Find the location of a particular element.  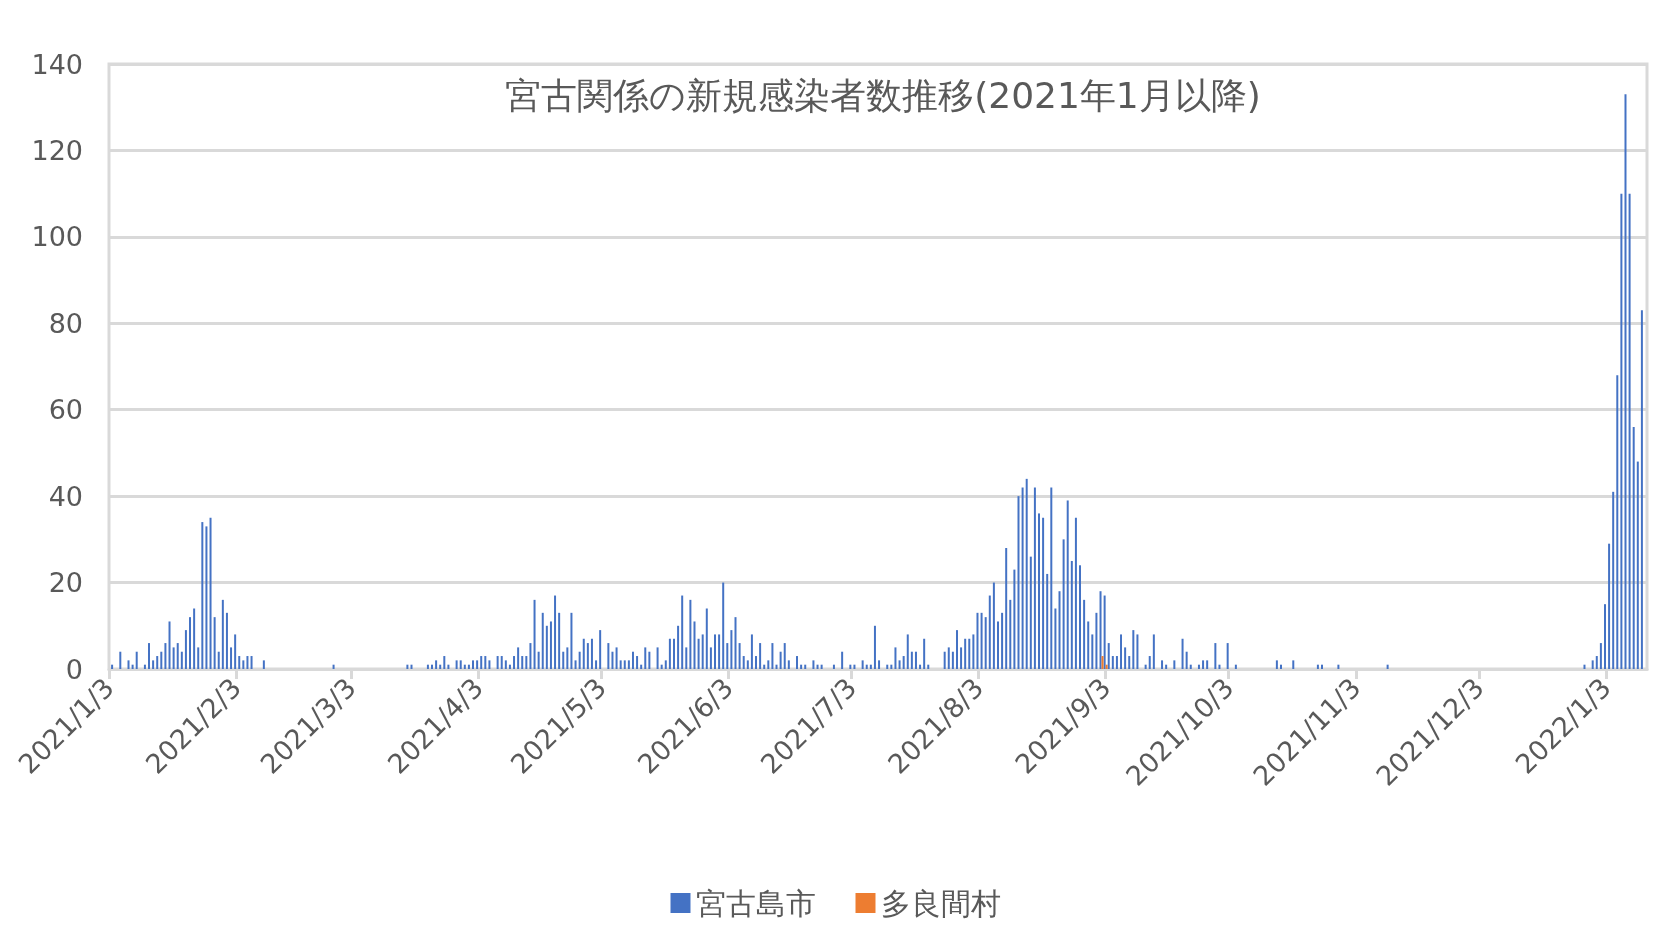

chart-title: 宮古関係の新規感染者数推移(2021年1月以降) is located at coordinates (883, 95).